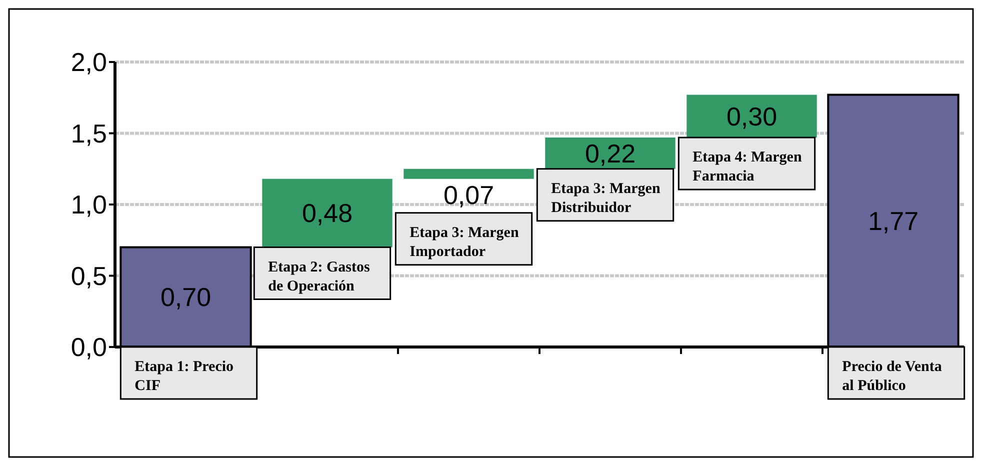  What do you see at coordinates (88, 275) in the screenshot?
I see `y-tick-label: 0,5` at bounding box center [88, 275].